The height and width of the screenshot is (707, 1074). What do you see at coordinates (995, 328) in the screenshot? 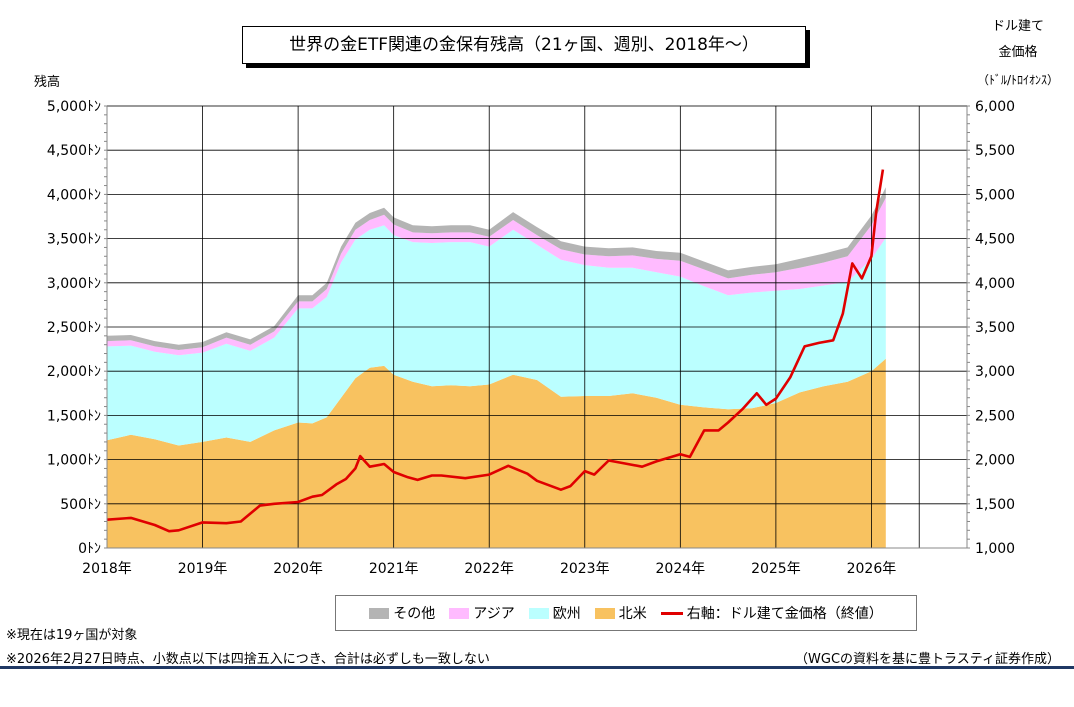
I see `right-axis-tick-label: 3,500` at bounding box center [995, 328].